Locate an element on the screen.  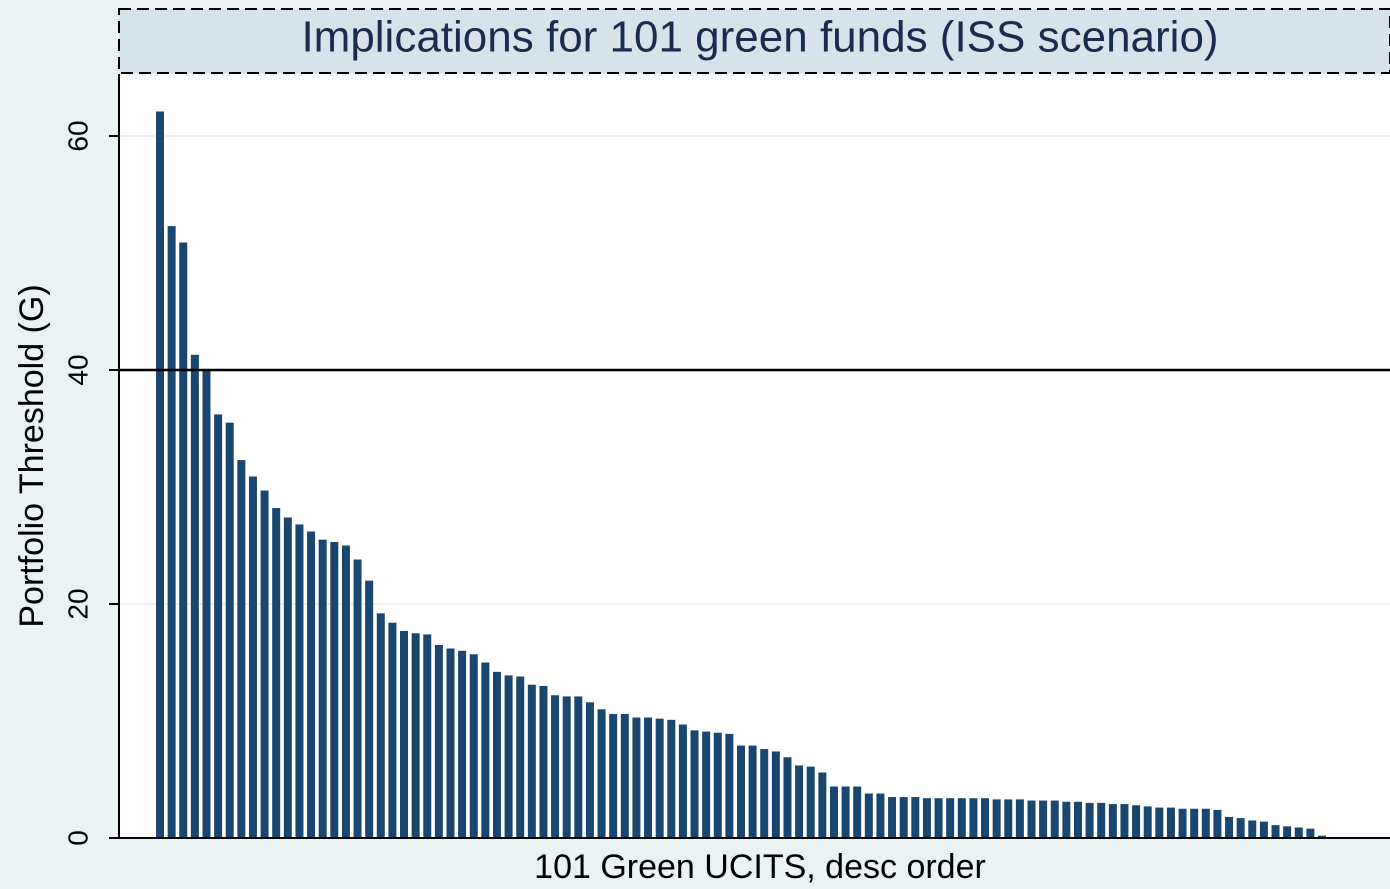
x-axis-title: 101 Green UCITS, desc order is located at coordinates (760, 867).